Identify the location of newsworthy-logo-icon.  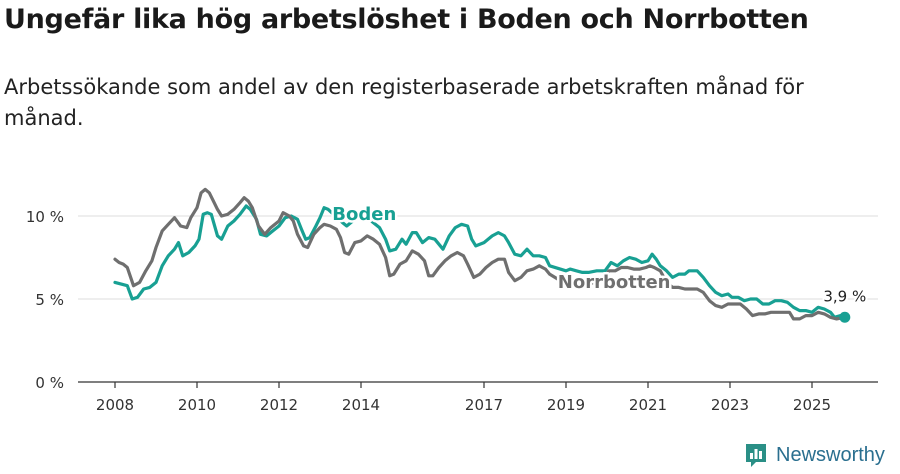
(756, 455).